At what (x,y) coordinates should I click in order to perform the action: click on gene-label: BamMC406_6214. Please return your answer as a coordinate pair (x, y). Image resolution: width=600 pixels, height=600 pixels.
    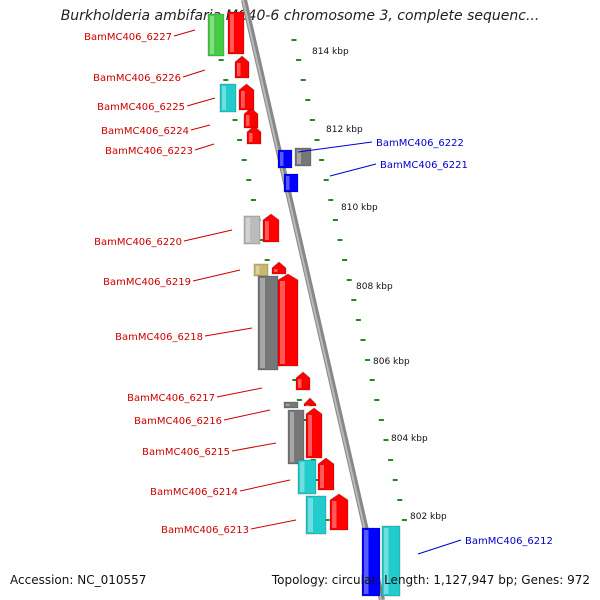
    Looking at the image, I should click on (194, 492).